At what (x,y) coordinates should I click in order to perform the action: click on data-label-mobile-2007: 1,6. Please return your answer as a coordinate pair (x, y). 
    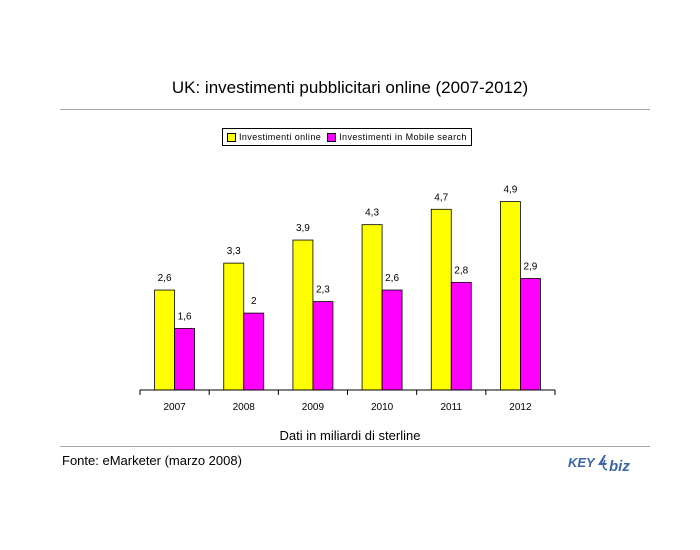
    Looking at the image, I should click on (185, 316).